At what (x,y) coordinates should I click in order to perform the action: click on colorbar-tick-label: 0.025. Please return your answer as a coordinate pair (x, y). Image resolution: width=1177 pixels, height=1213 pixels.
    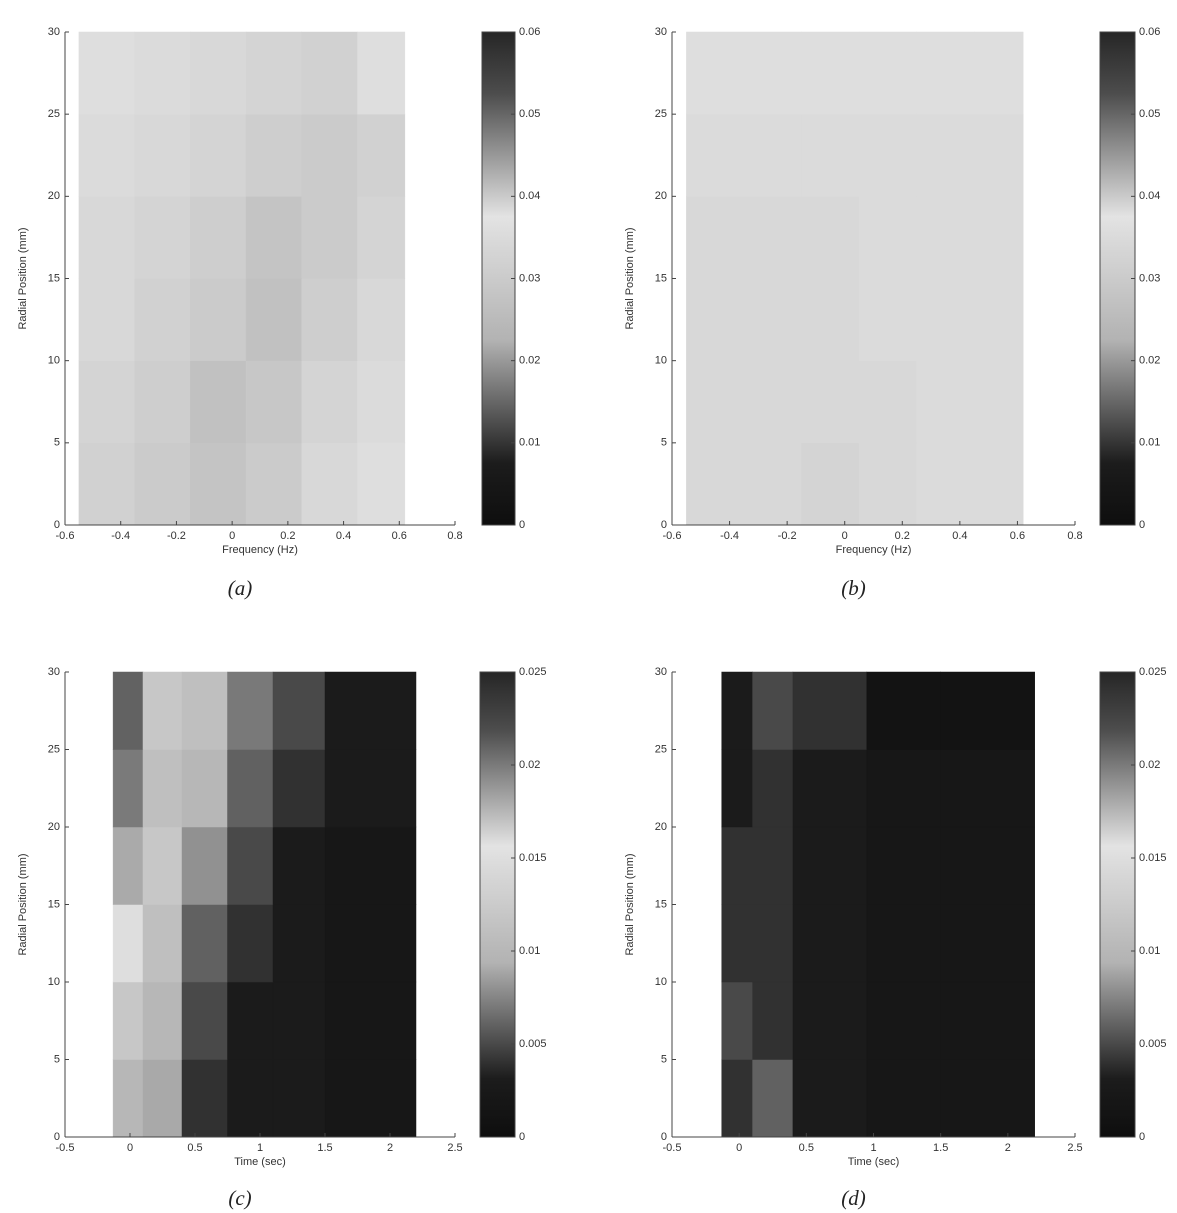
    Looking at the image, I should click on (533, 672).